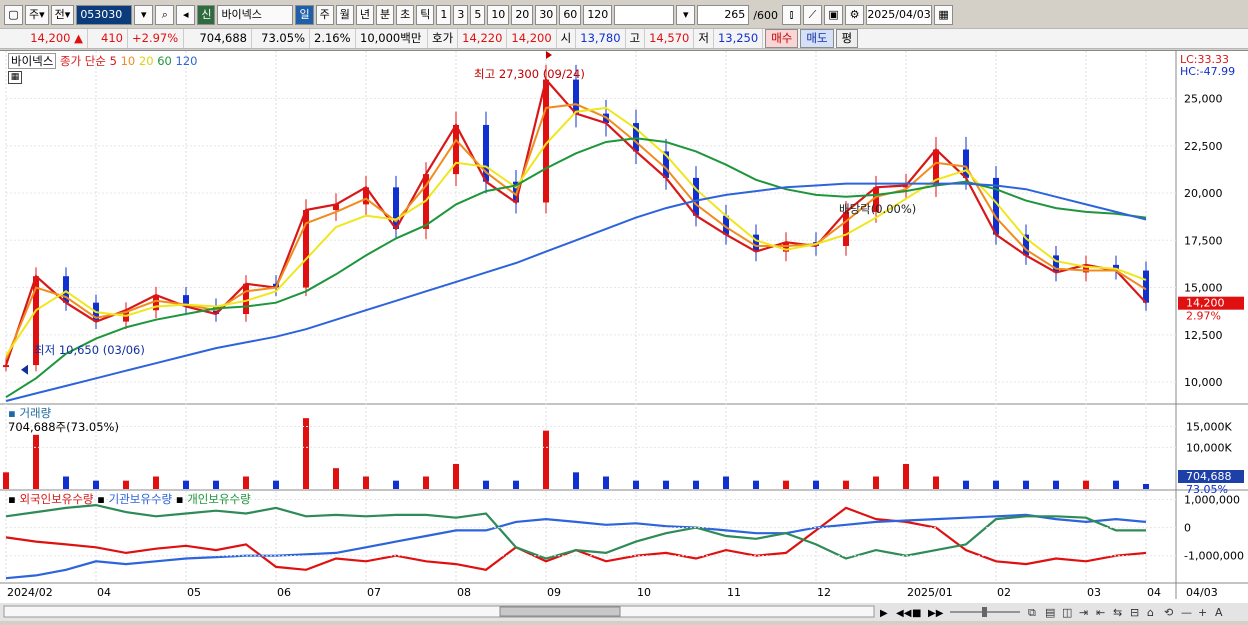 Image resolution: width=1248 pixels, height=625 pixels. What do you see at coordinates (104, 15) in the screenshot?
I see `stock-code-input: 053030` at bounding box center [104, 15].